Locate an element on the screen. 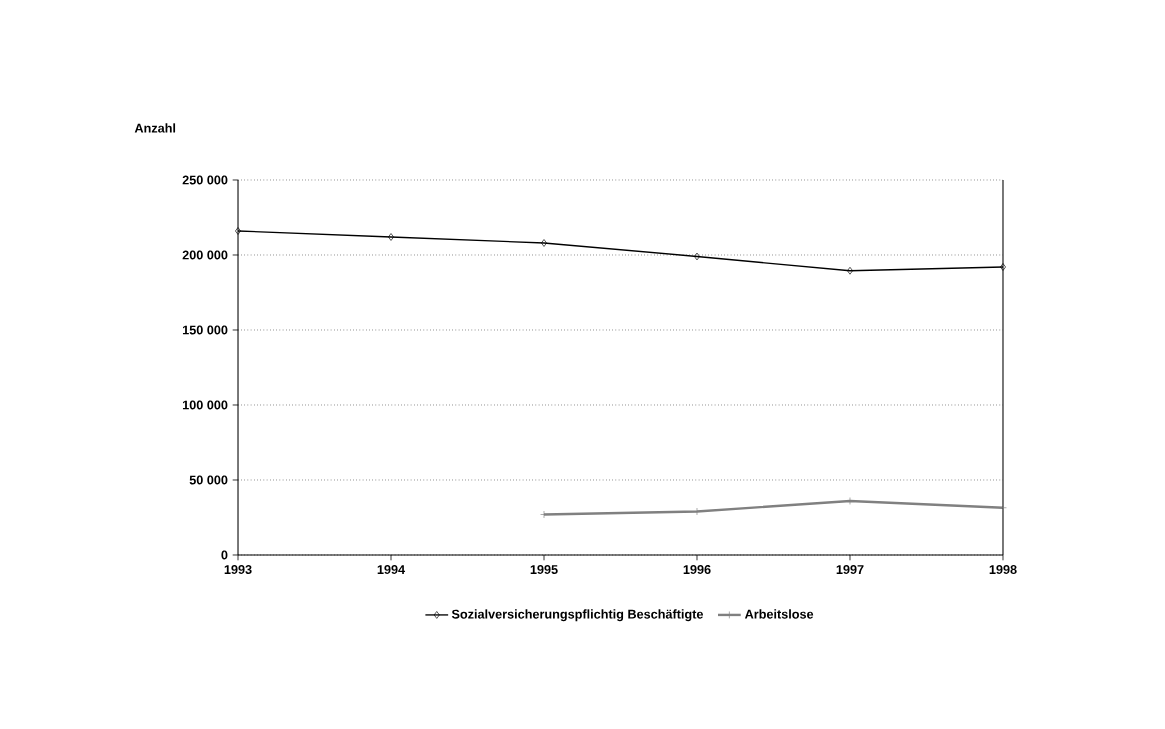  x-tick-label: 1998 is located at coordinates (1003, 569).